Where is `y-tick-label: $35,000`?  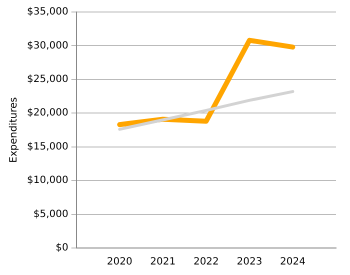 y-tick-label: $35,000 is located at coordinates (47, 12).